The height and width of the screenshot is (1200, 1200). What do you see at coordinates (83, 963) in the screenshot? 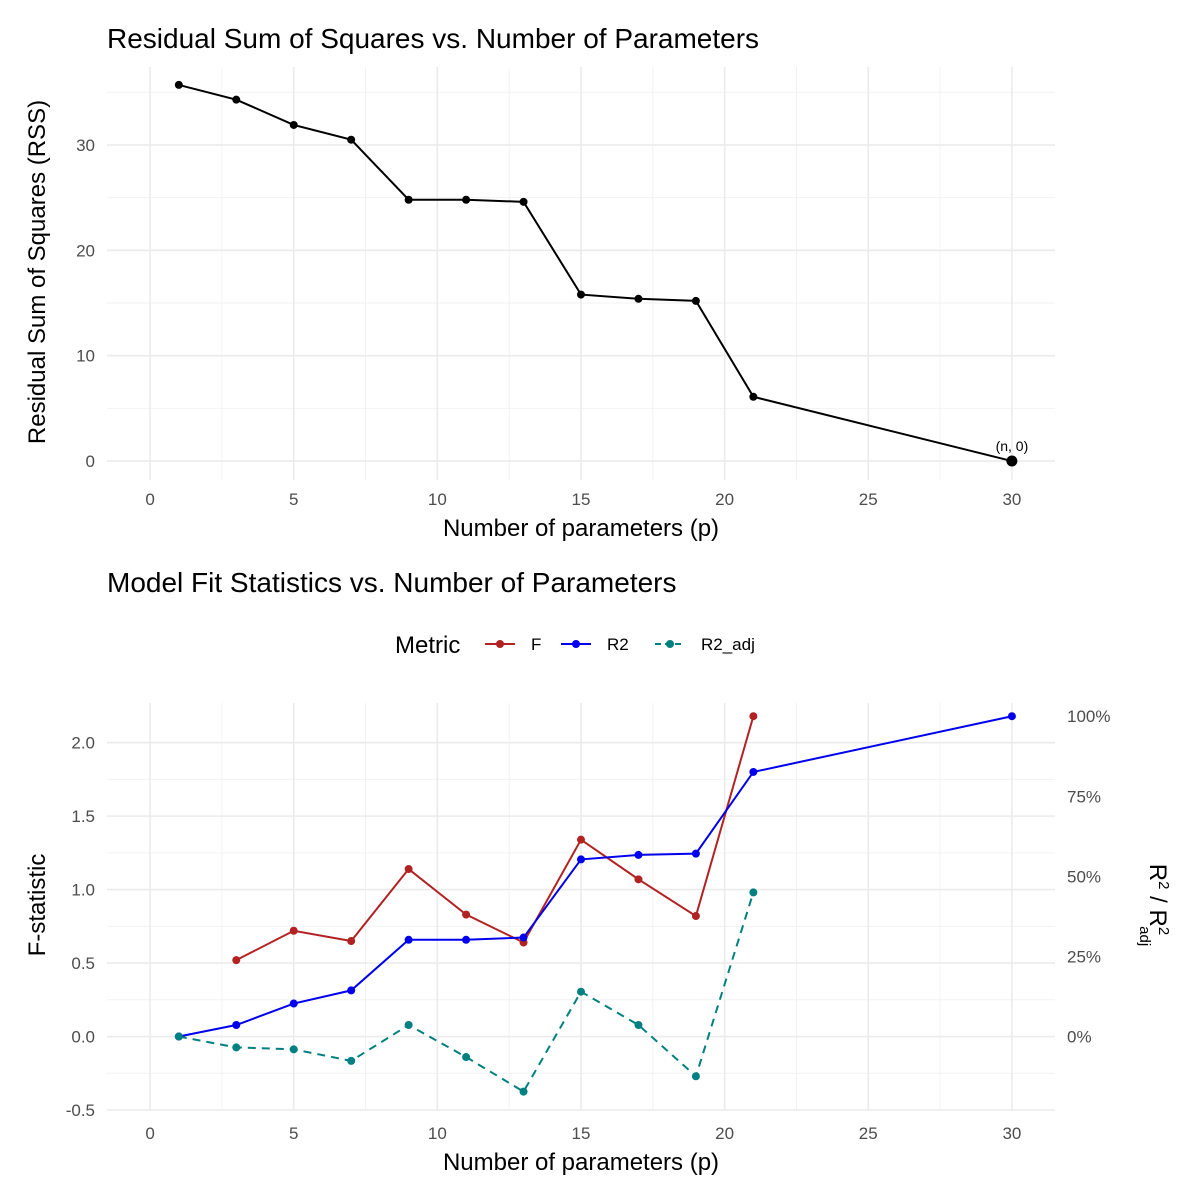
I see `y-tick-label: 0.5` at bounding box center [83, 963].